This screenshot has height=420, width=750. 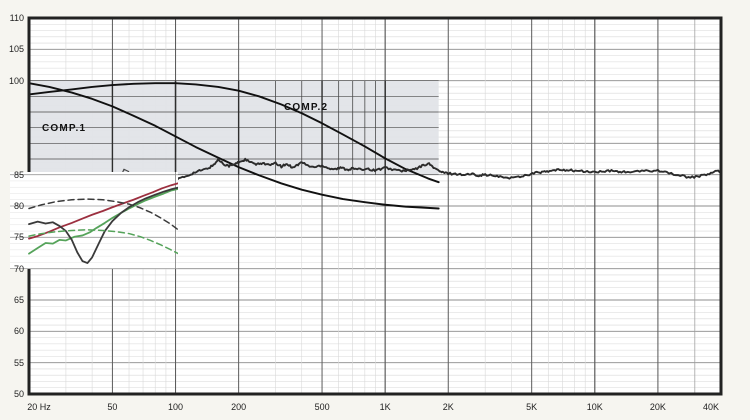 What do you see at coordinates (16, 18) in the screenshot?
I see `y-tick-label: 110` at bounding box center [16, 18].